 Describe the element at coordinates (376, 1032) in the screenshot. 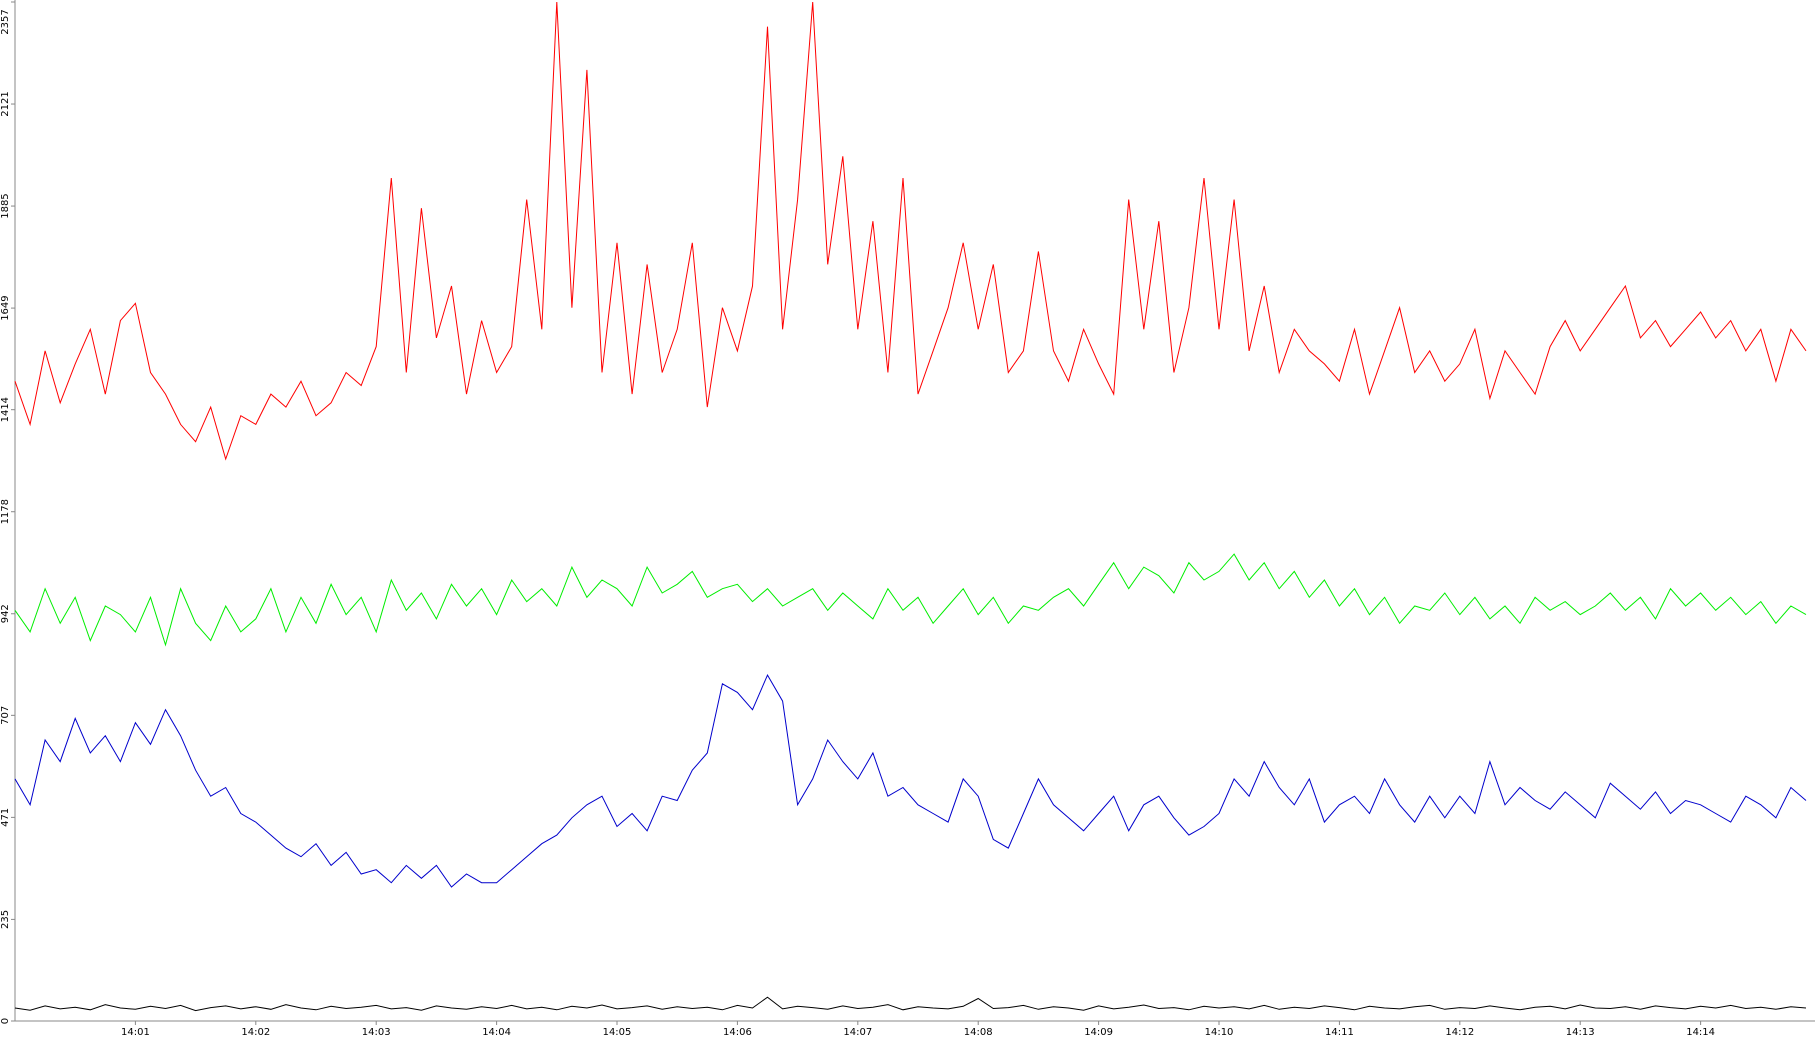

I see `x-tick-label: 14:03` at that location.